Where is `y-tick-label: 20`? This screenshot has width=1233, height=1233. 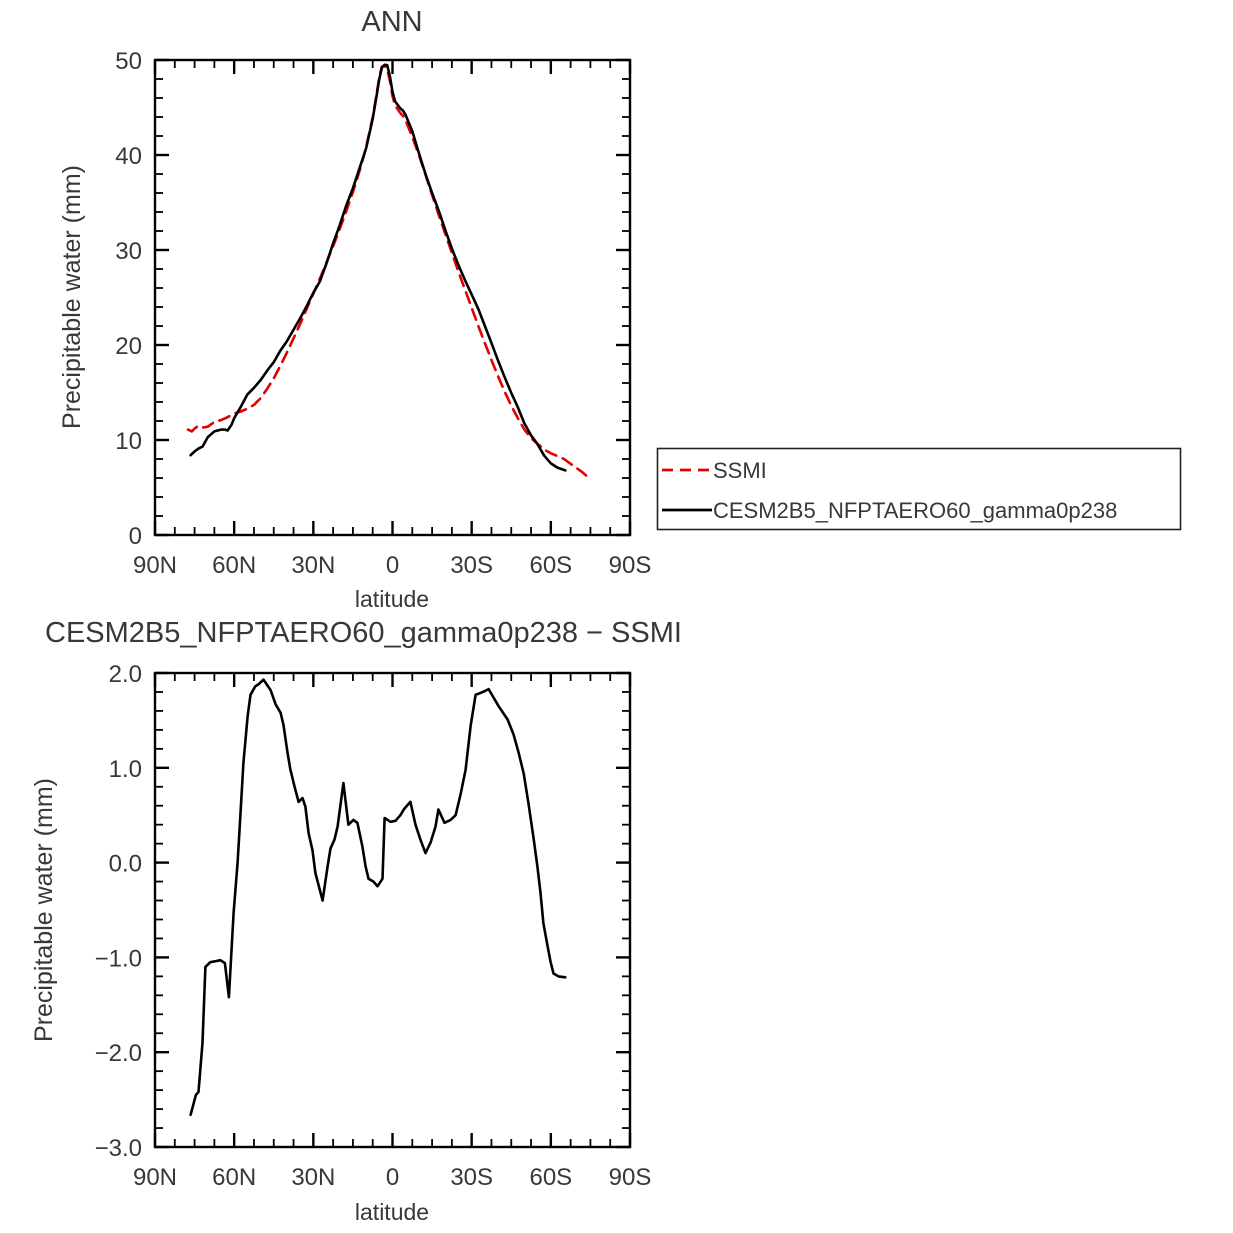
y-tick-label: 20 is located at coordinates (128, 346).